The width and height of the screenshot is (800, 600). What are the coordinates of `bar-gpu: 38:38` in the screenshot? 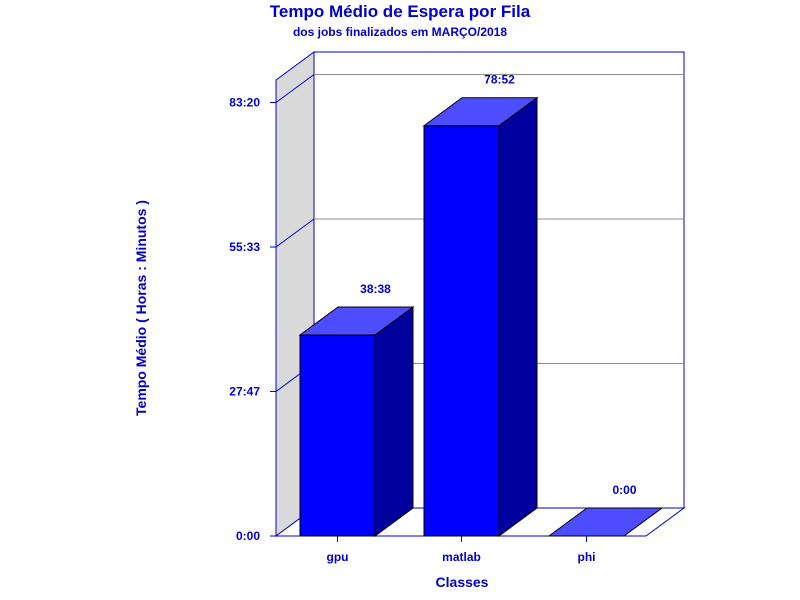 It's located at (356, 409).